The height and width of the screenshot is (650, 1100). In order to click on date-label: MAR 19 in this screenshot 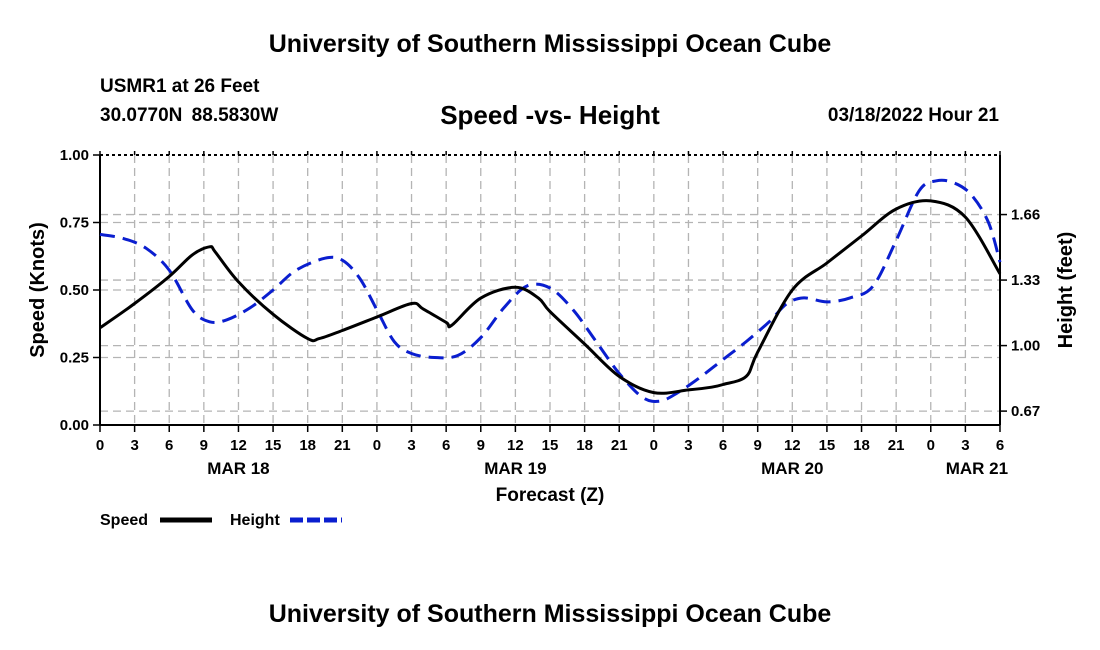, I will do `click(515, 468)`.